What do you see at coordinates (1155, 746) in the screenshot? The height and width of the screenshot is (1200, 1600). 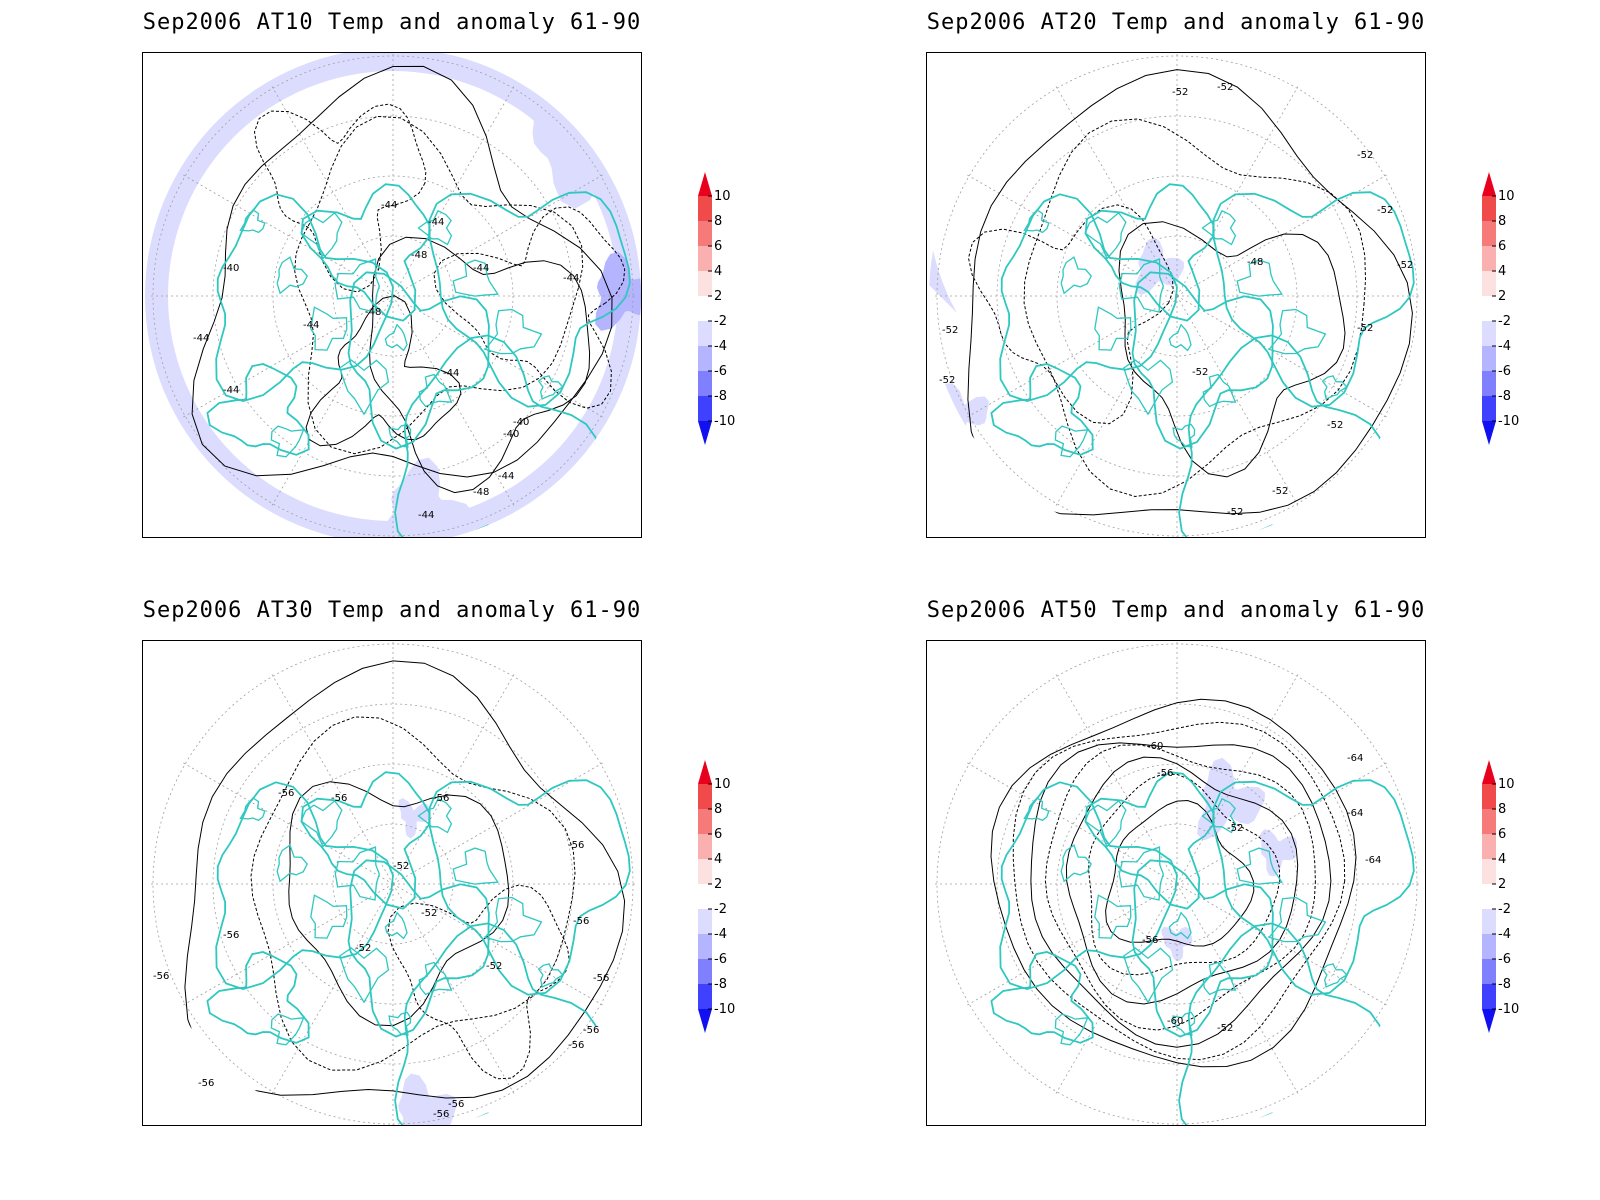 I see `contour-label: -60` at bounding box center [1155, 746].